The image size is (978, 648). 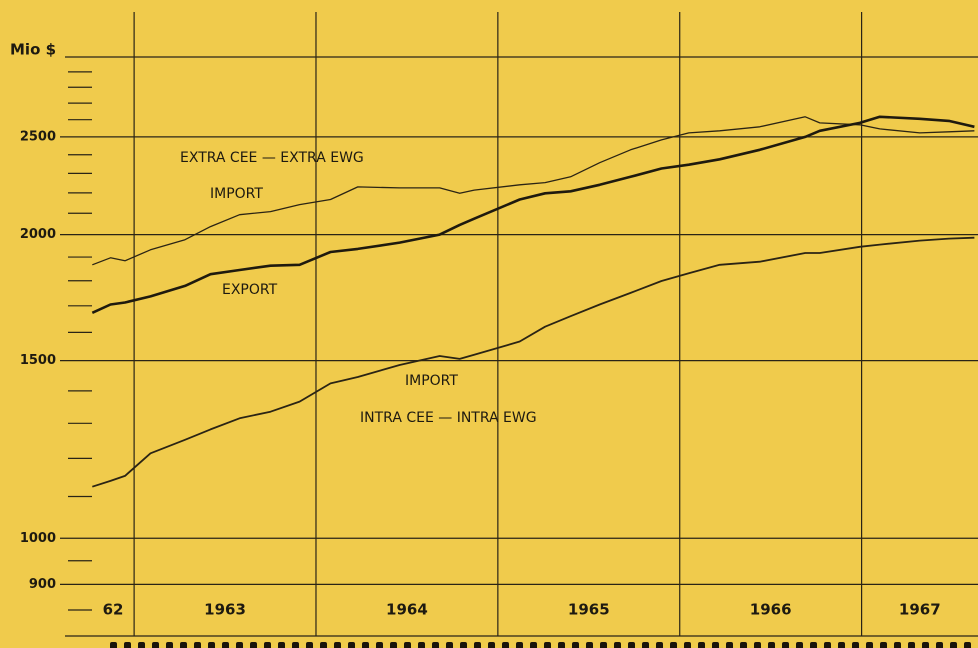 What do you see at coordinates (448, 418) in the screenshot?
I see `annotation: INTRA CEE — INTRA EWG` at bounding box center [448, 418].